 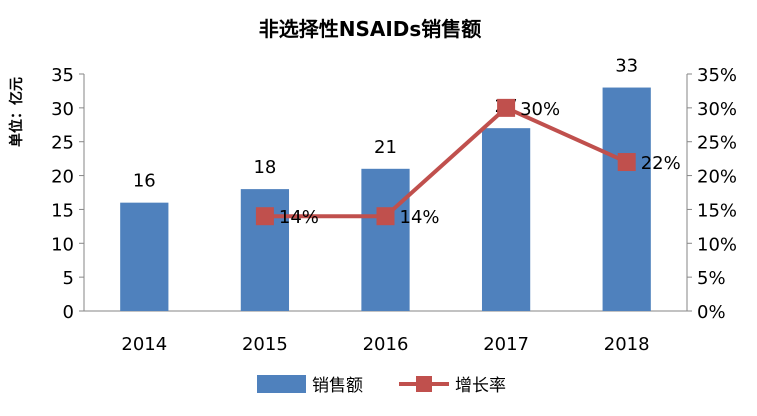 I want to click on bar-data-label: 16, so click(x=144, y=181).